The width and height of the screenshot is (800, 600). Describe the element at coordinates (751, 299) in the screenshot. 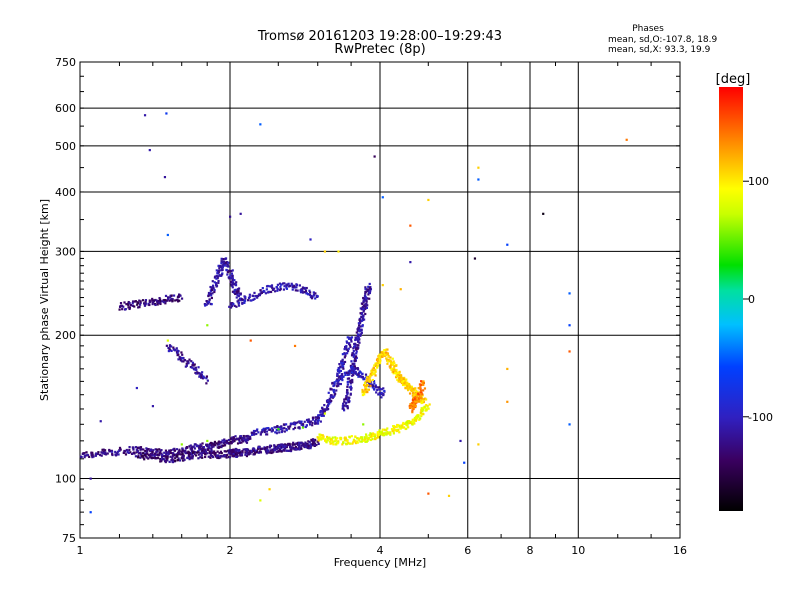

I see `colorbar-tick-label: 0` at that location.